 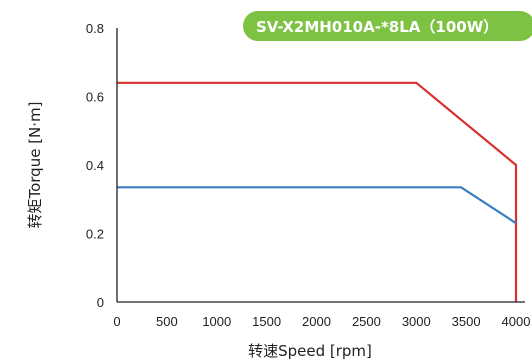 I want to click on x-tick-label: 2500, so click(x=366, y=321).